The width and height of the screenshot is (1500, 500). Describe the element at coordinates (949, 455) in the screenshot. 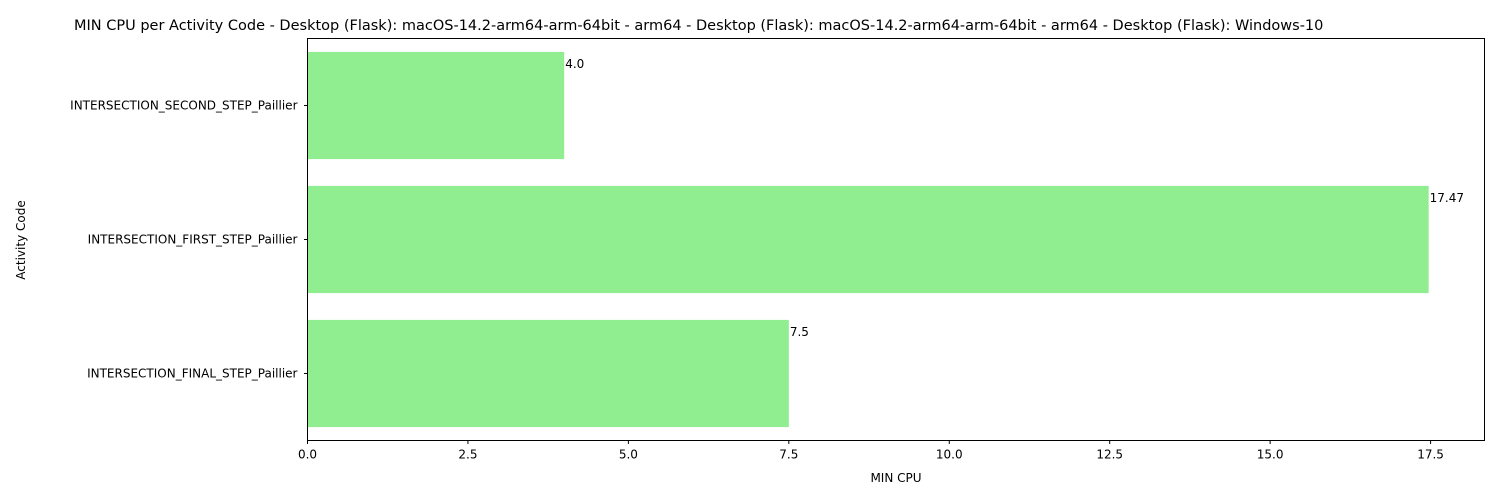

I see `x-tick-label: 10.0` at that location.